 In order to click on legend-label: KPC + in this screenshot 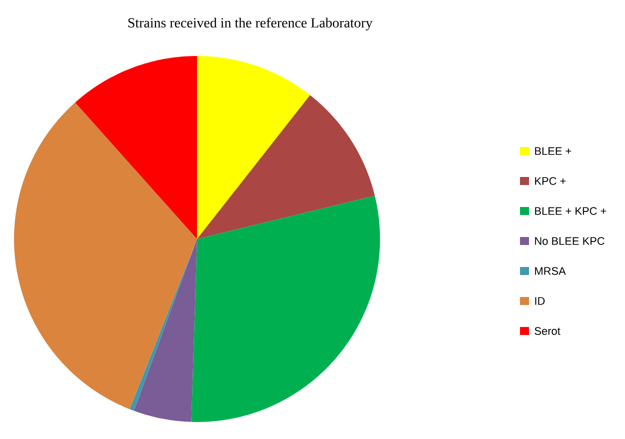, I will do `click(550, 181)`.